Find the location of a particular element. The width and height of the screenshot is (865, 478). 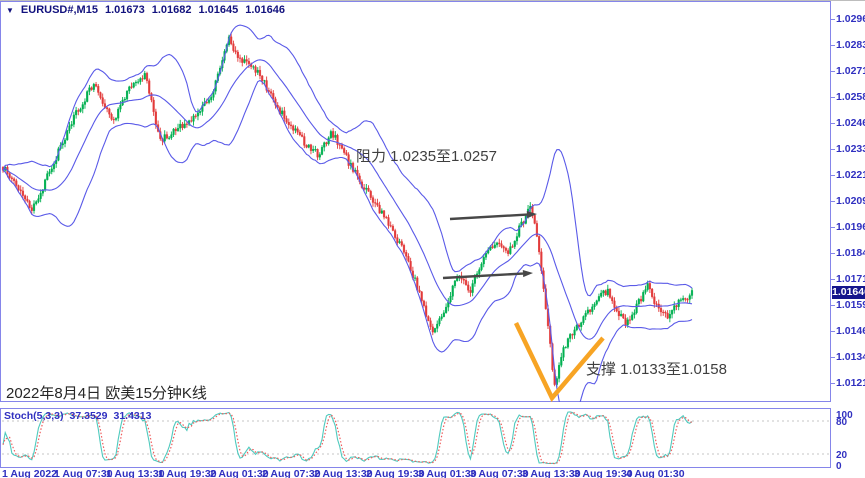

stoch-main-line is located at coordinates (347, 438).